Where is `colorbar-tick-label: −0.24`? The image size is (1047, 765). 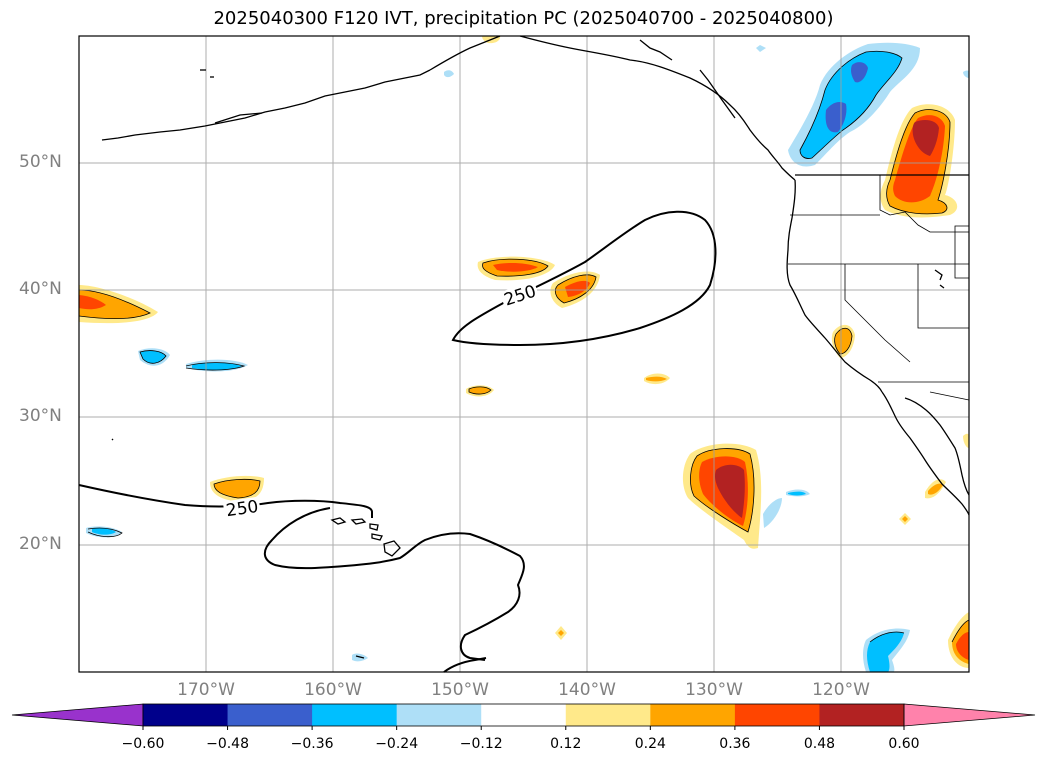
colorbar-tick-label: −0.24 is located at coordinates (397, 744).